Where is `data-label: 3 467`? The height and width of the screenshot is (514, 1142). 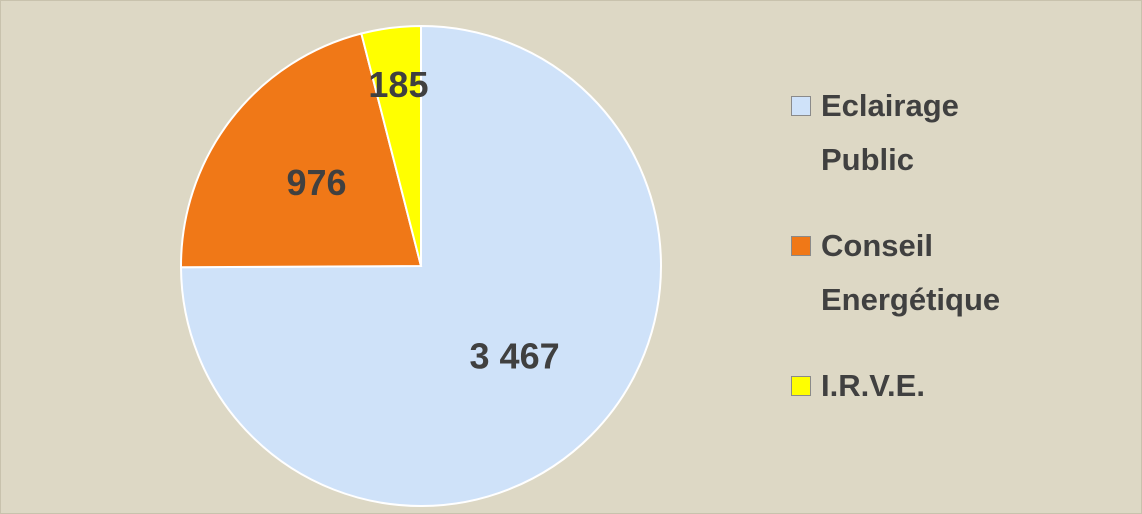 data-label: 3 467 is located at coordinates (515, 356).